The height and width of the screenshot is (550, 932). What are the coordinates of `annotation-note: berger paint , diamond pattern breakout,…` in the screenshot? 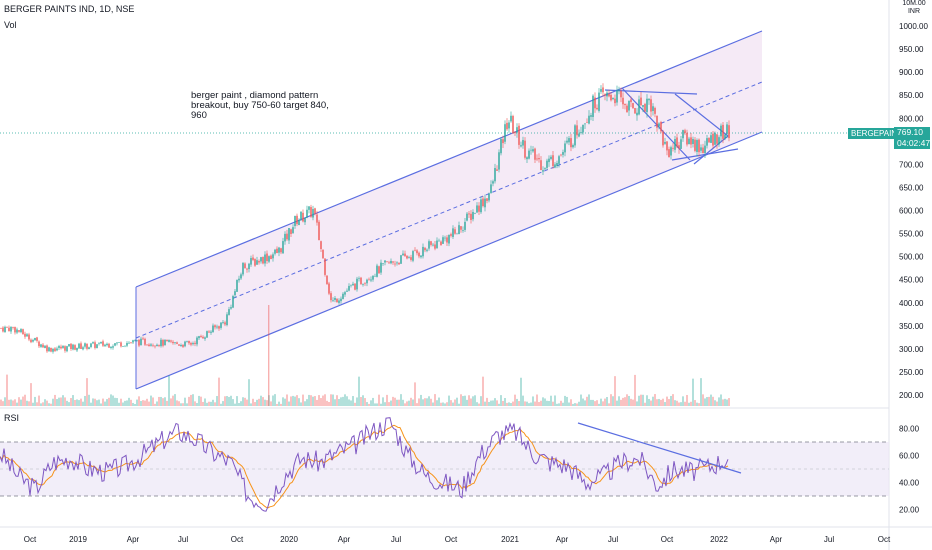 It's located at (260, 105).